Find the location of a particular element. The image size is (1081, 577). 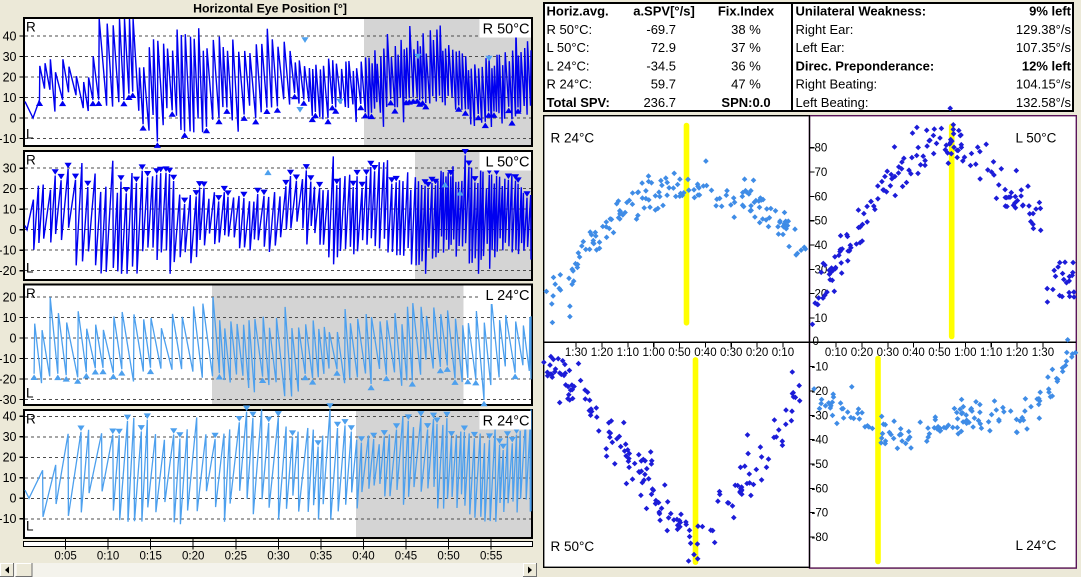

svg-text: Total SPV: is located at coordinates (578, 102).